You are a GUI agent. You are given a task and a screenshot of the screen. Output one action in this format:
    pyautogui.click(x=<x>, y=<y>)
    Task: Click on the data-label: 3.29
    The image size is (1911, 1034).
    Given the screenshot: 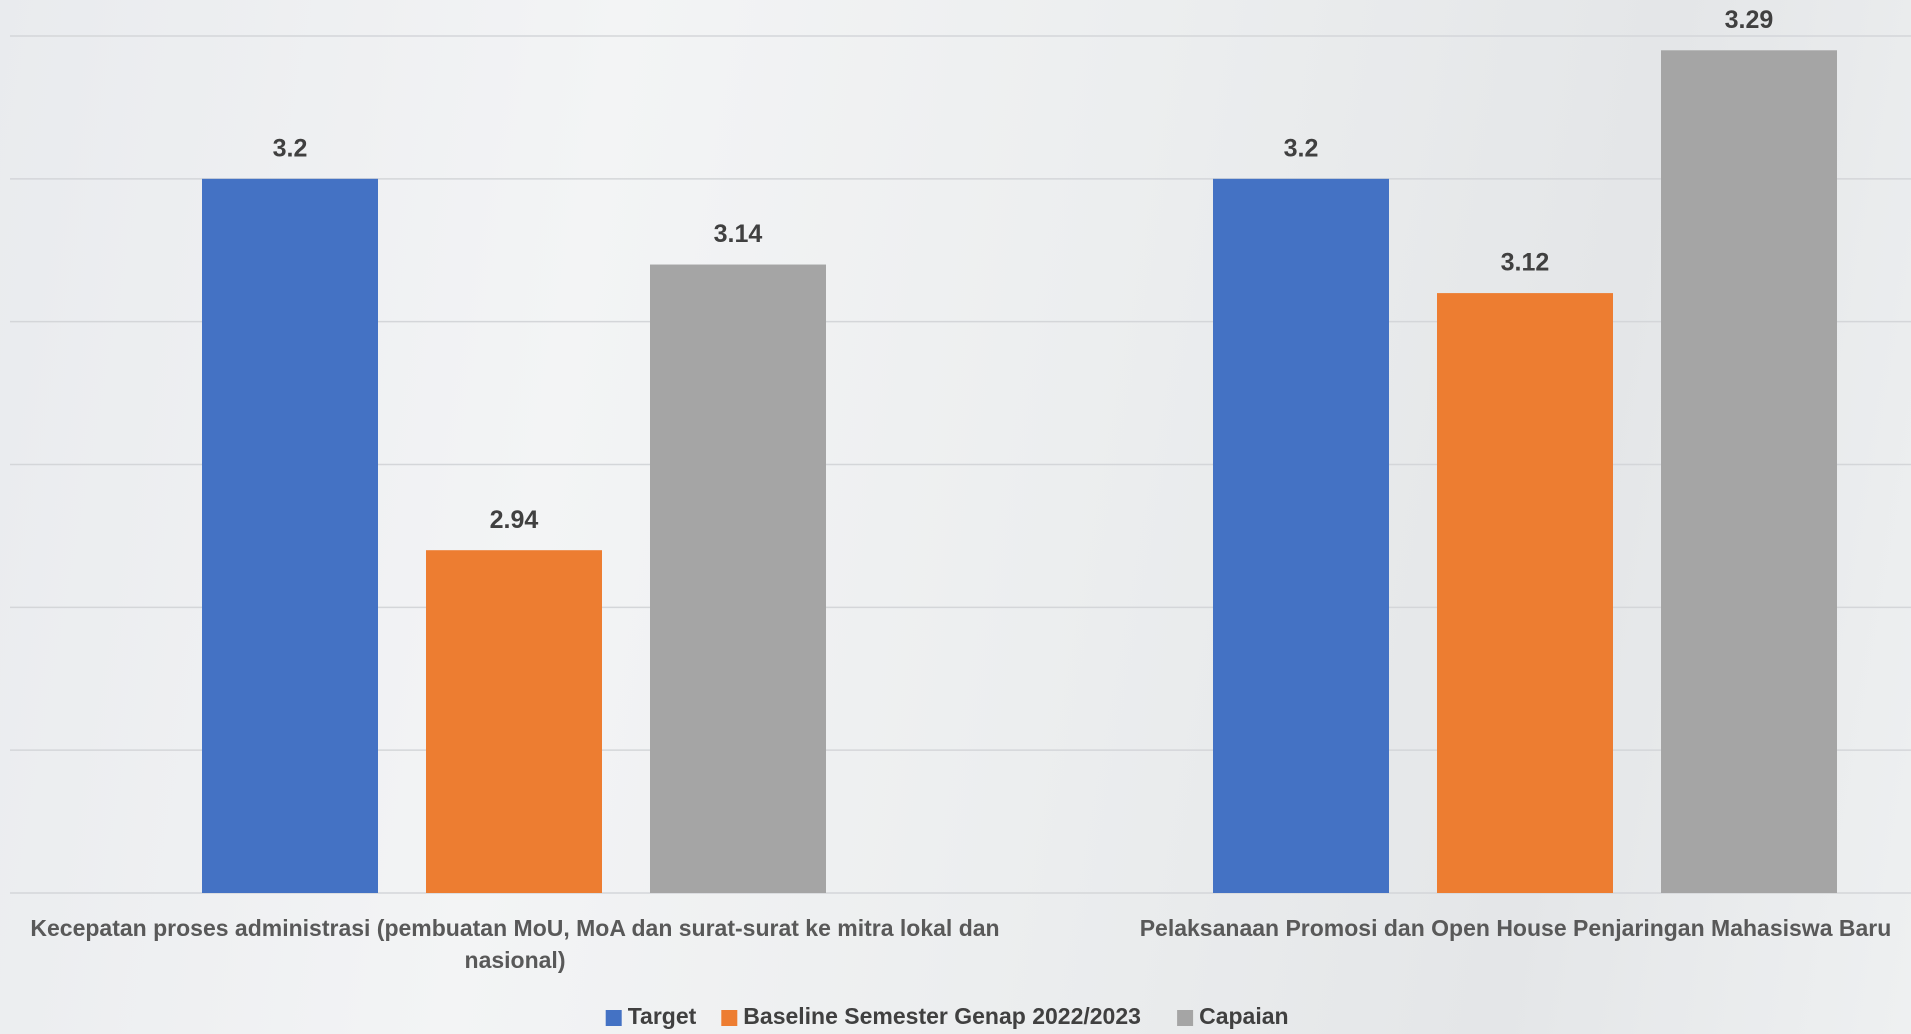 What is the action you would take?
    pyautogui.click(x=1749, y=20)
    